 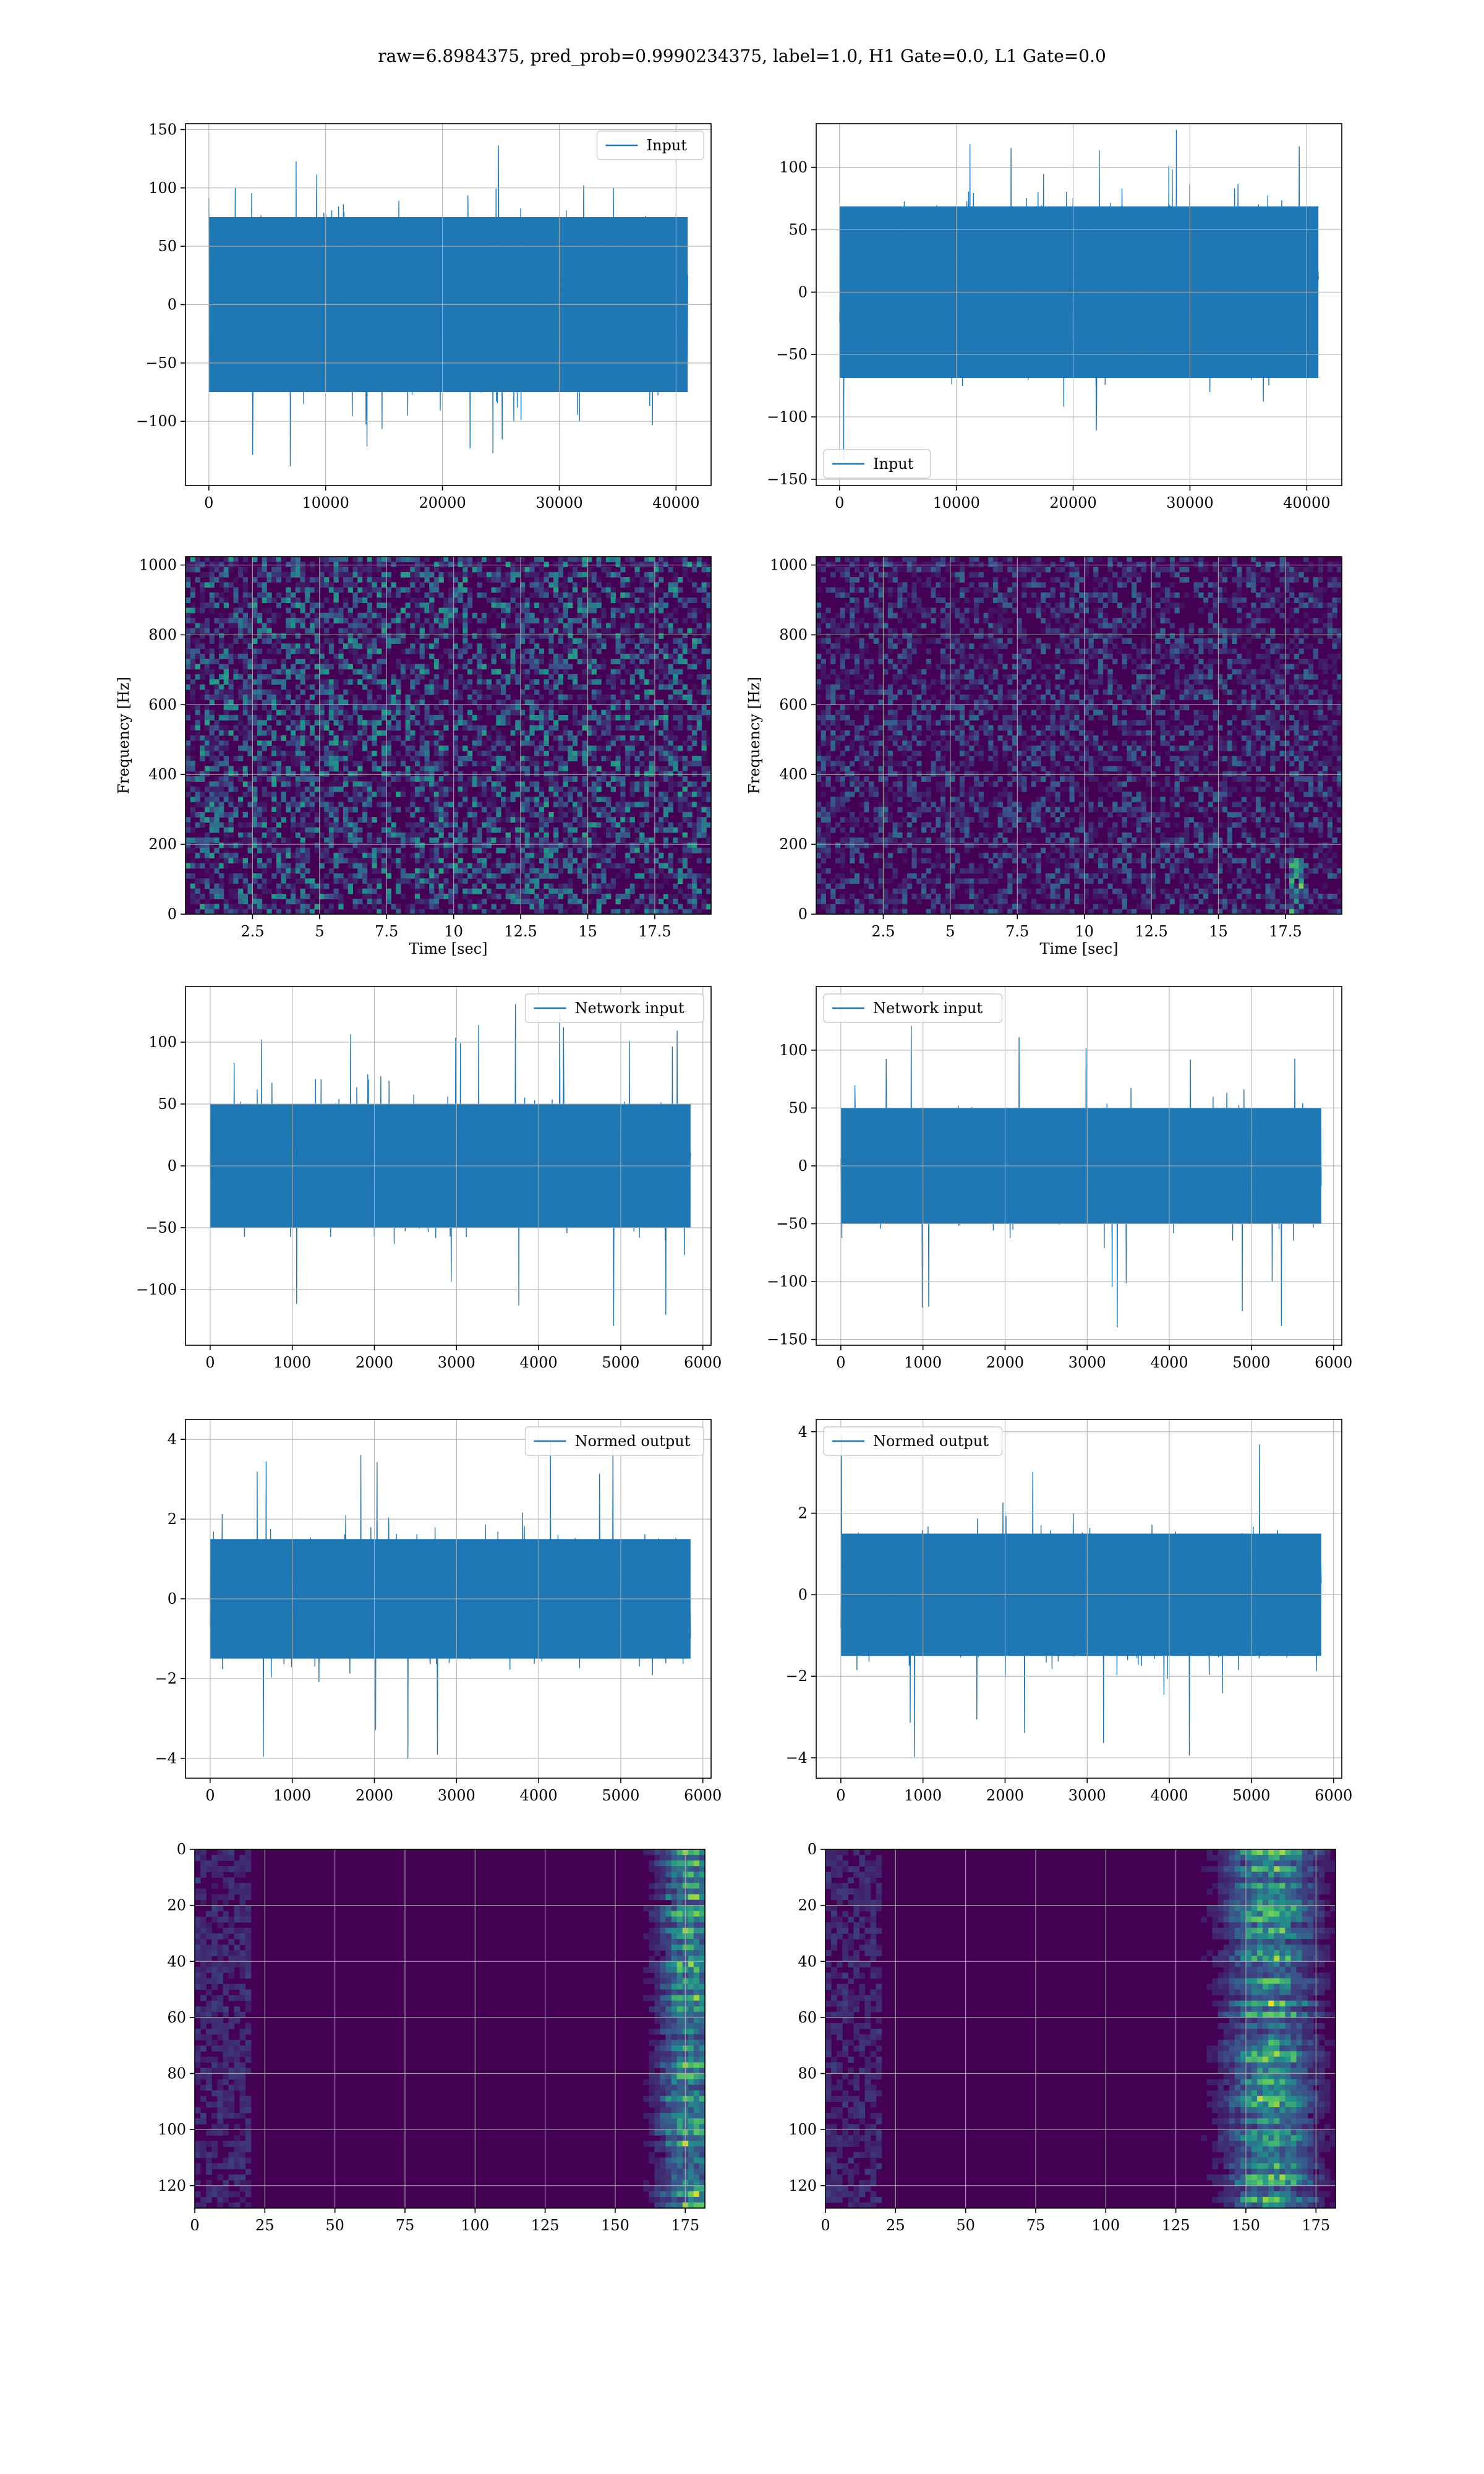 What do you see at coordinates (176, 1961) in the screenshot?
I see `y-tick-label: 40` at bounding box center [176, 1961].